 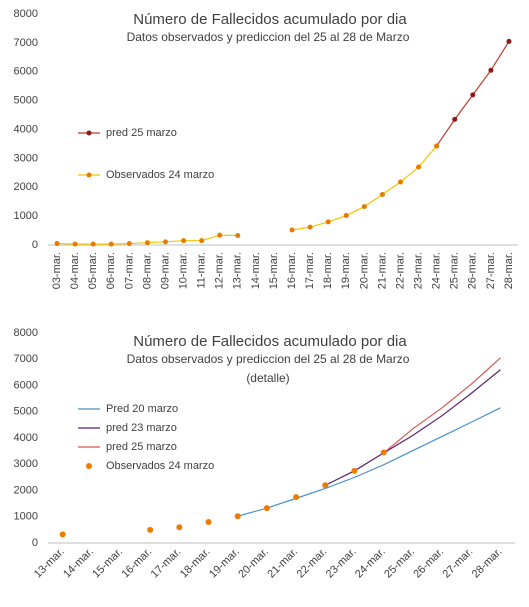 What do you see at coordinates (26, 216) in the screenshot?
I see `y-tick-label: 1000` at bounding box center [26, 216].